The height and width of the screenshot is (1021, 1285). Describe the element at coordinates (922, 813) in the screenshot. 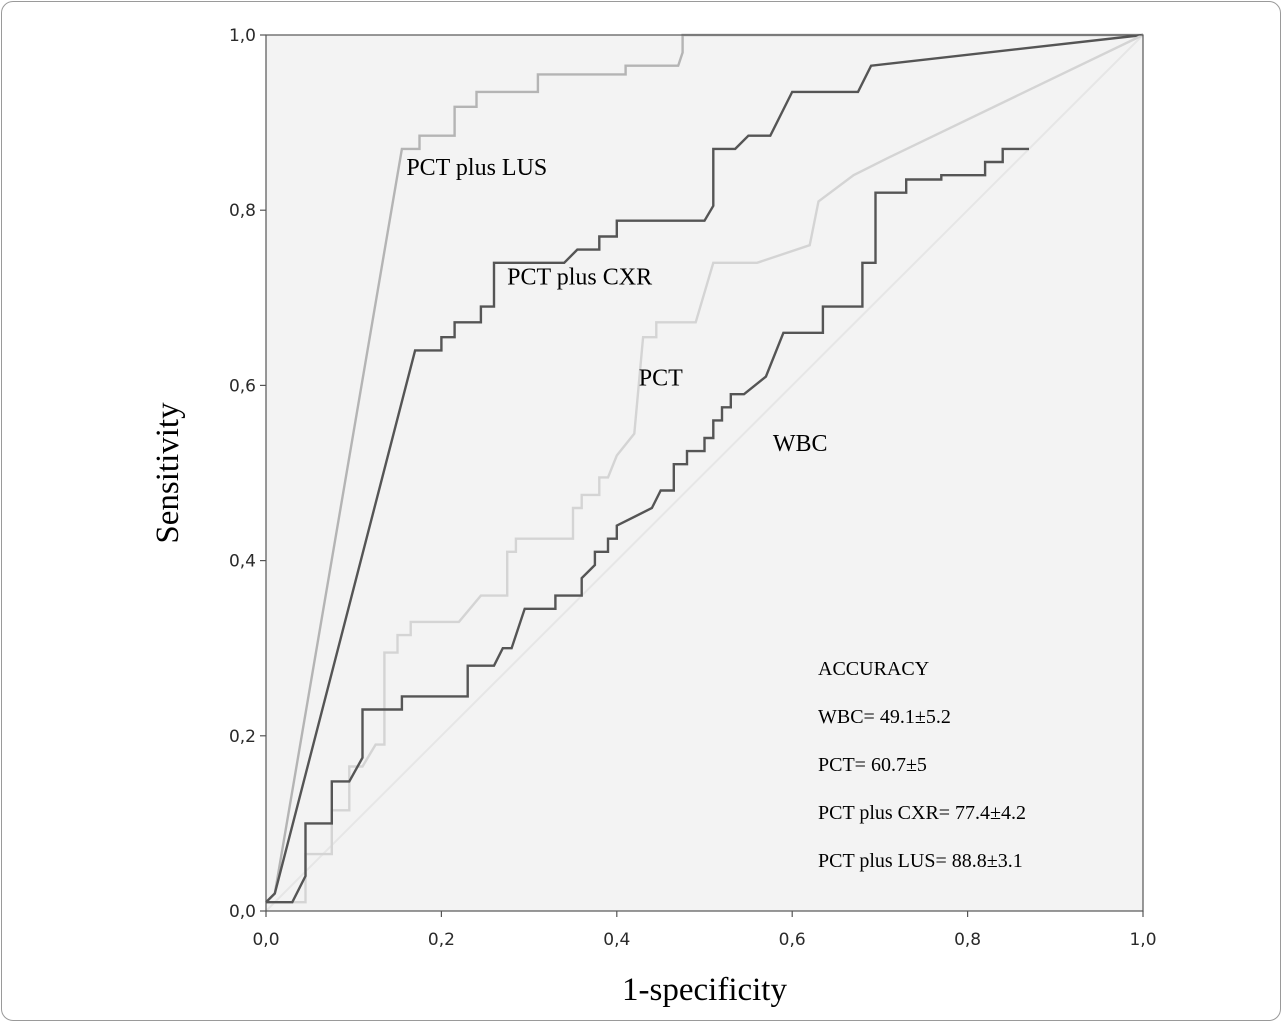

I see `accuracy-line: PCT plus CXR= 77.4±4.2` at that location.